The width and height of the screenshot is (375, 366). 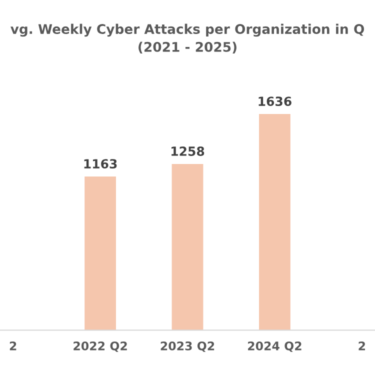 I want to click on data-label: 1163, so click(x=100, y=164).